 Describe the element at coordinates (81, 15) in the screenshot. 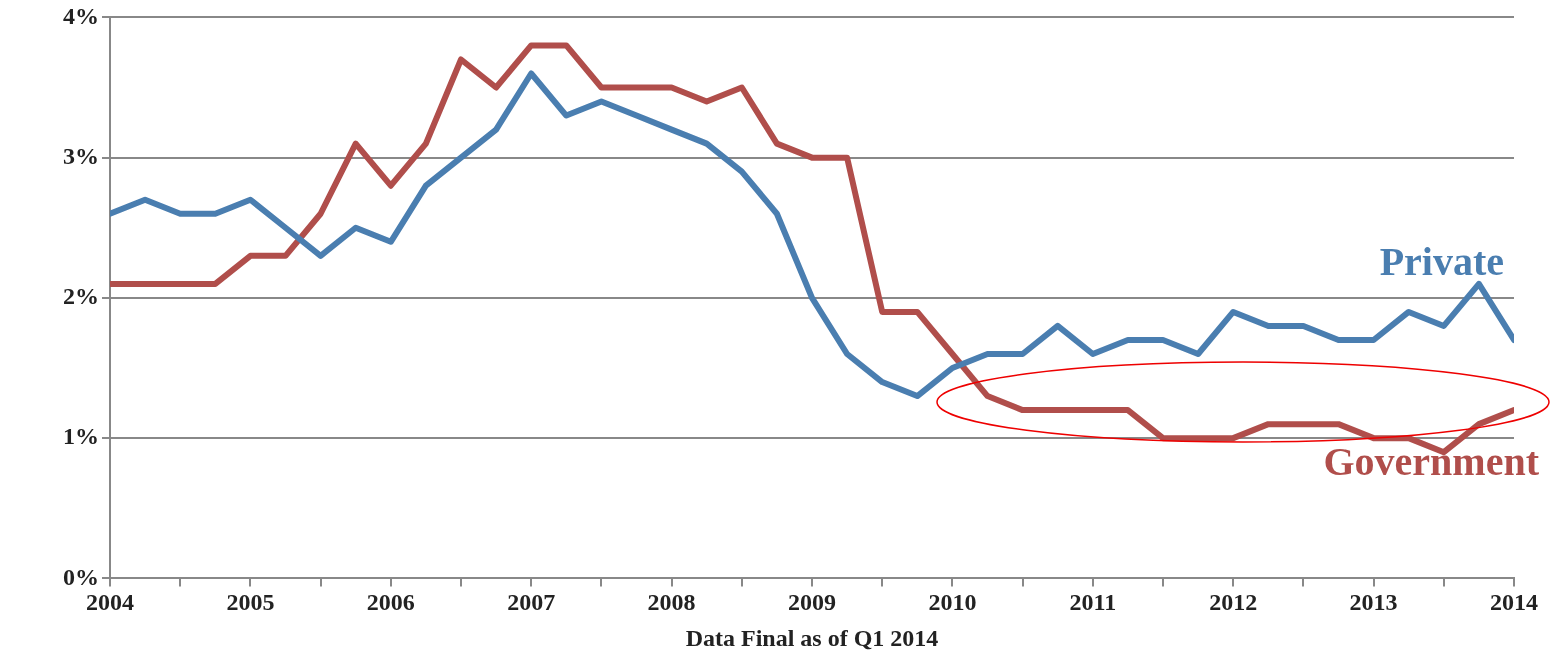

I see `y-tick-label: 4%` at that location.